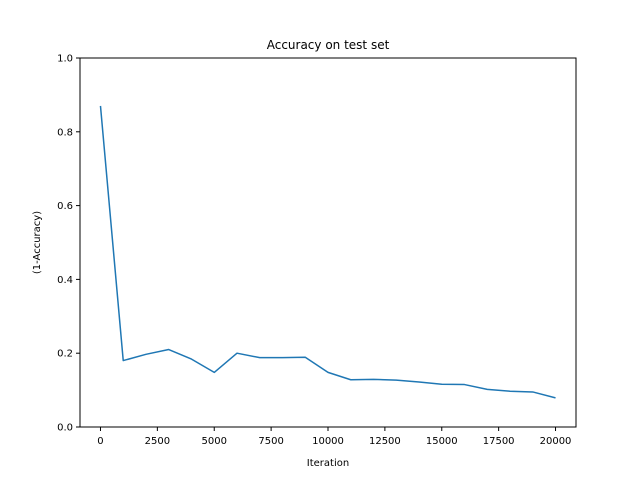 This screenshot has width=640, height=480. What do you see at coordinates (65, 132) in the screenshot?
I see `y-tick-label: 0.8` at bounding box center [65, 132].